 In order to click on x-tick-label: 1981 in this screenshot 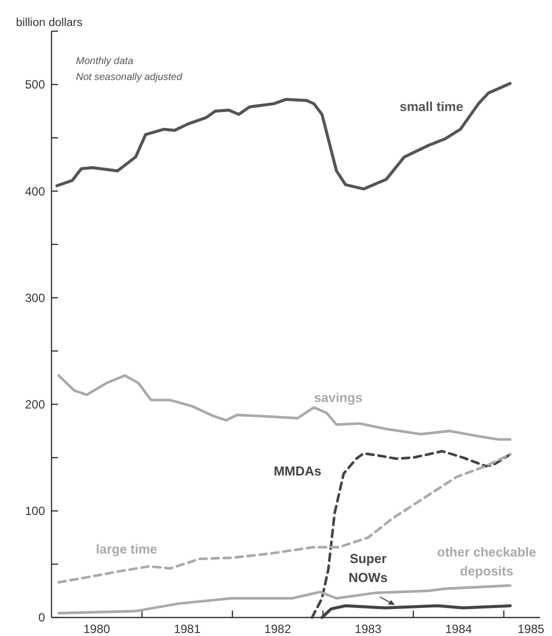, I will do `click(187, 629)`.